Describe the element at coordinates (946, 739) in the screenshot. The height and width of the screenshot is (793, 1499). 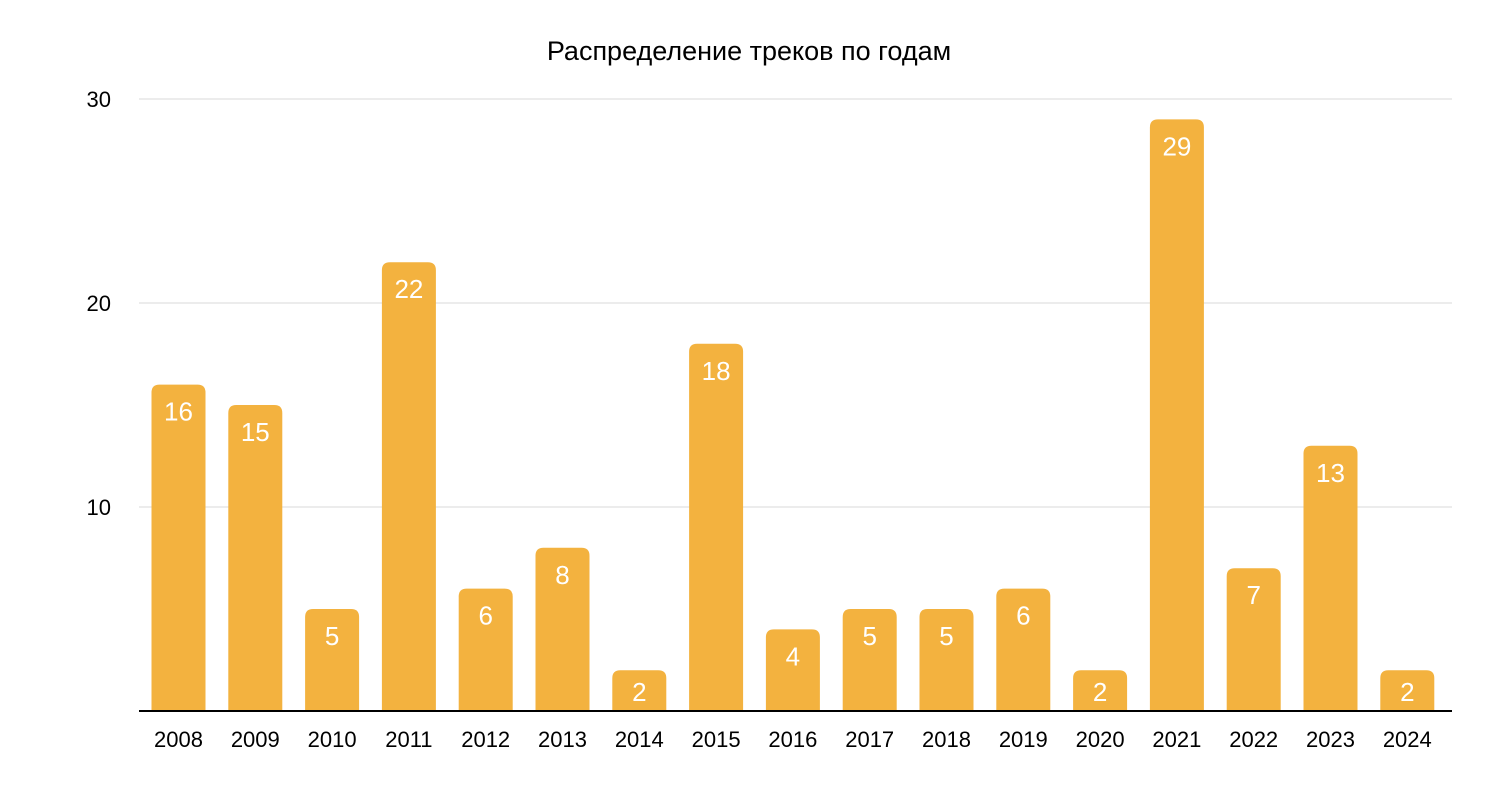
I see `x-tick-label: 2018` at that location.